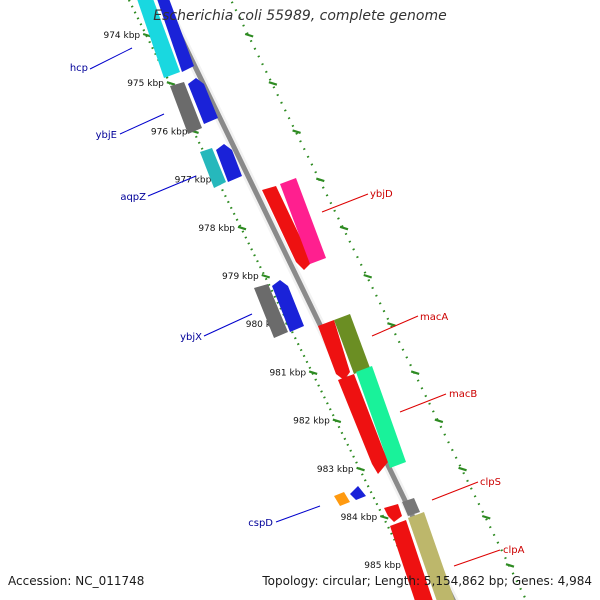 This screenshot has height=600, width=600. What do you see at coordinates (359, 518) in the screenshot?
I see `tick-label: 984 kbp` at bounding box center [359, 518].